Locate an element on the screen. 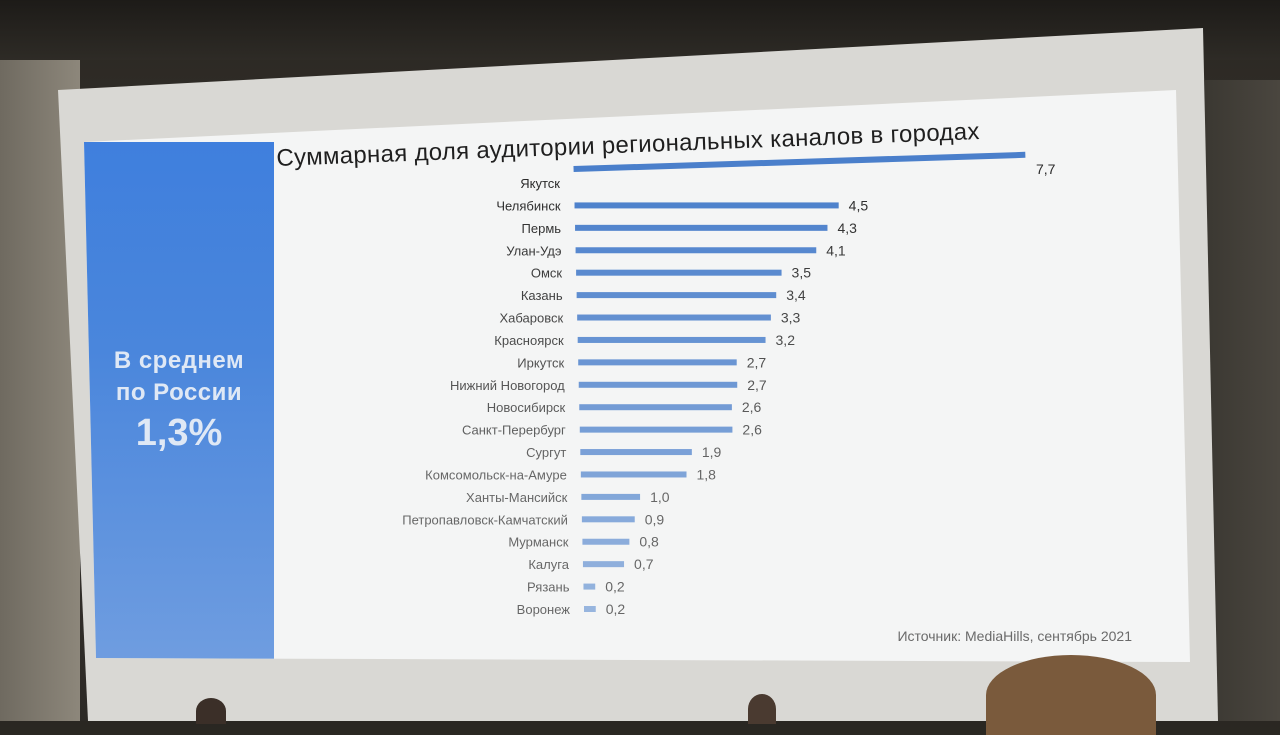 This screenshot has width=1280, height=735. average-panel: В среднем по России 1,3% is located at coordinates (179, 402).